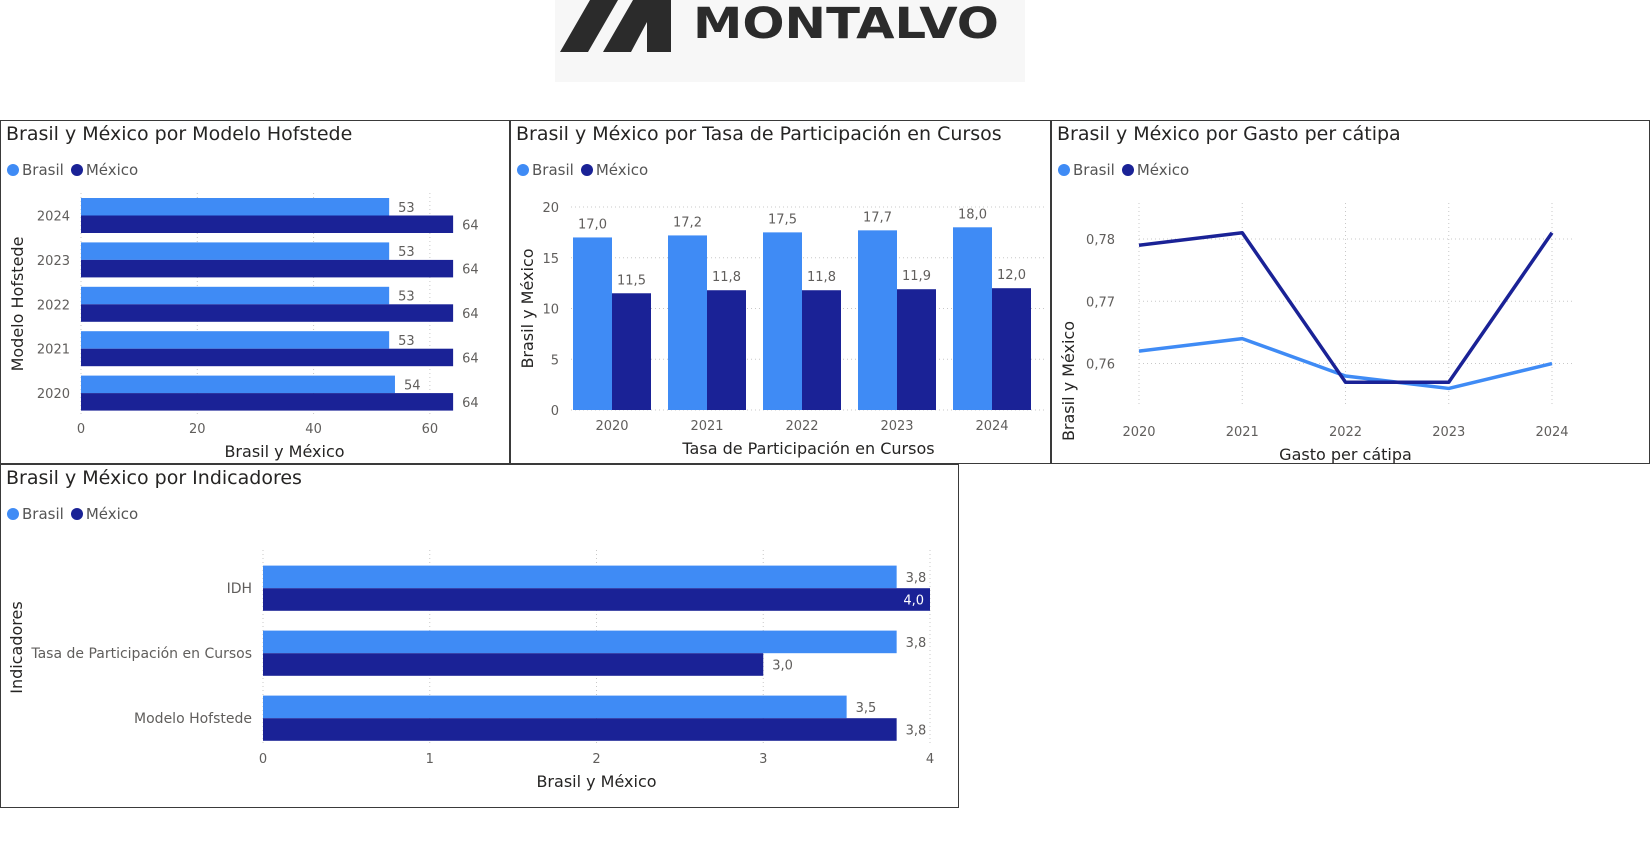 The width and height of the screenshot is (1650, 858). I want to click on company-logo: MONTALVO, so click(790, 41).